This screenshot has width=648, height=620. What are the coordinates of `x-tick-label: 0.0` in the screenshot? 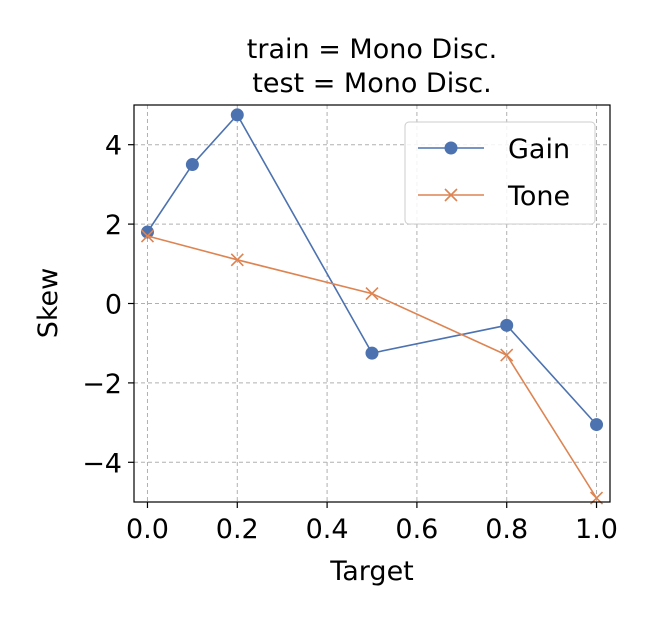 It's located at (147, 529).